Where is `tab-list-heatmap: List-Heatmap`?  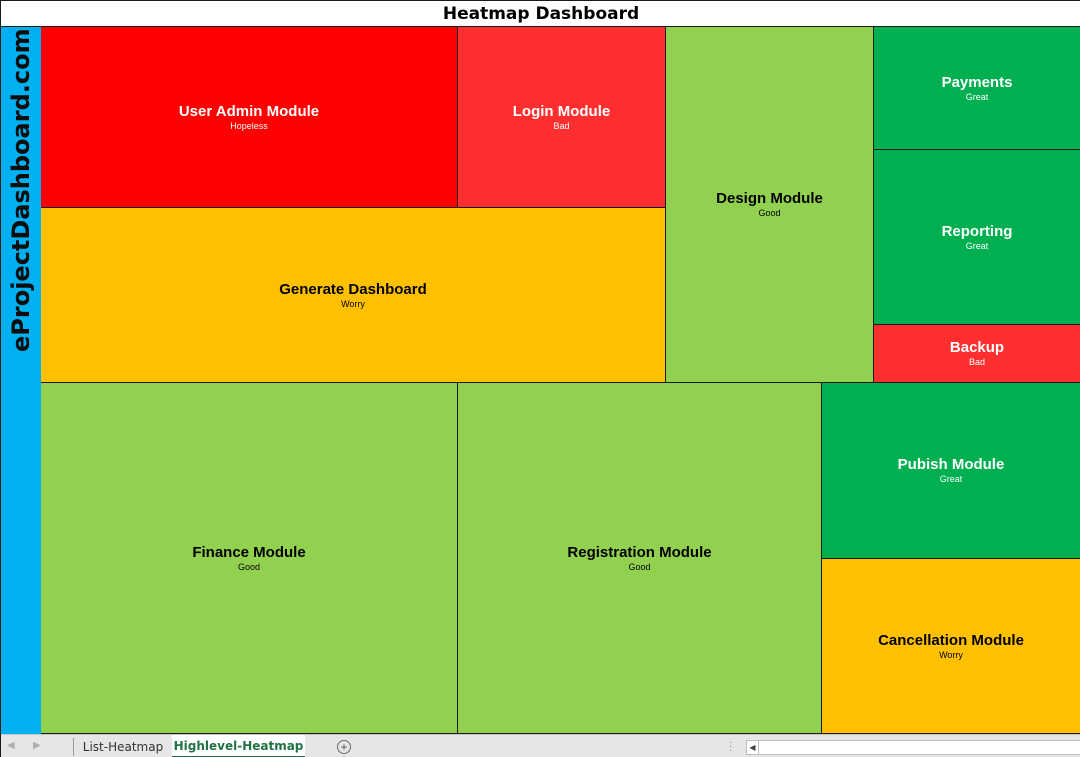
tab-list-heatmap: List-Heatmap is located at coordinates (123, 746).